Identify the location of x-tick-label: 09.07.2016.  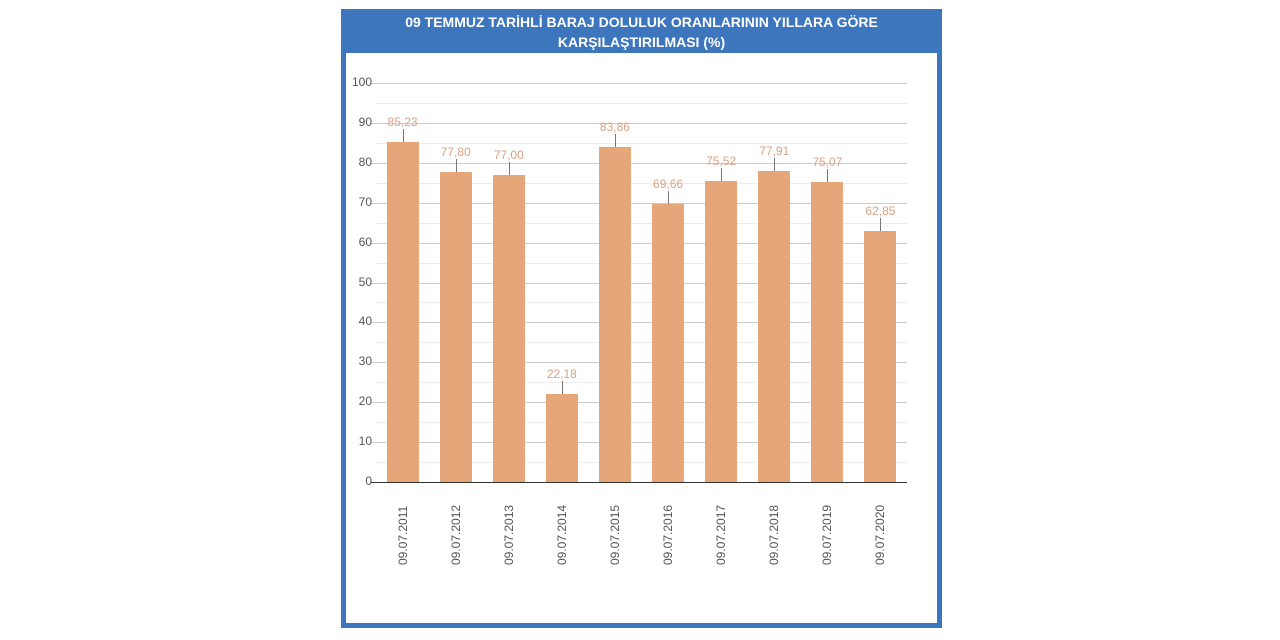
(668, 534).